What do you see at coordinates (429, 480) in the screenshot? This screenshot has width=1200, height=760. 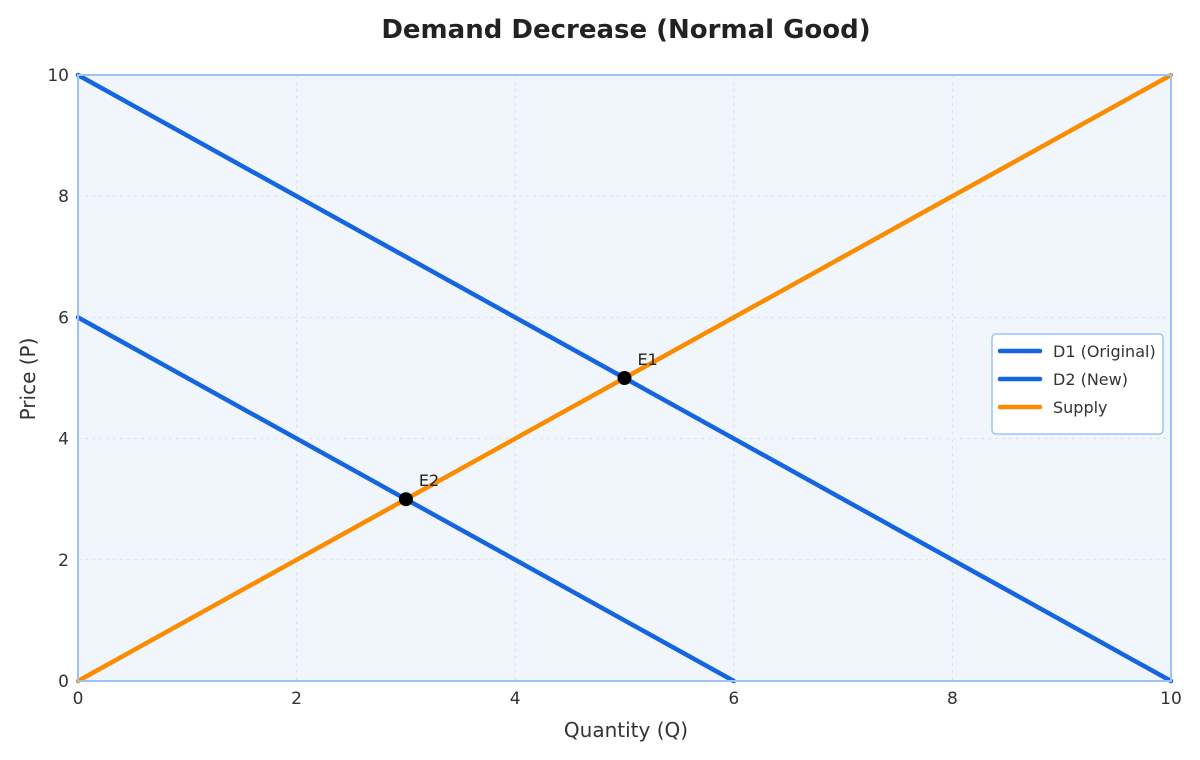 I see `equilibrium-point-label: E2` at bounding box center [429, 480].